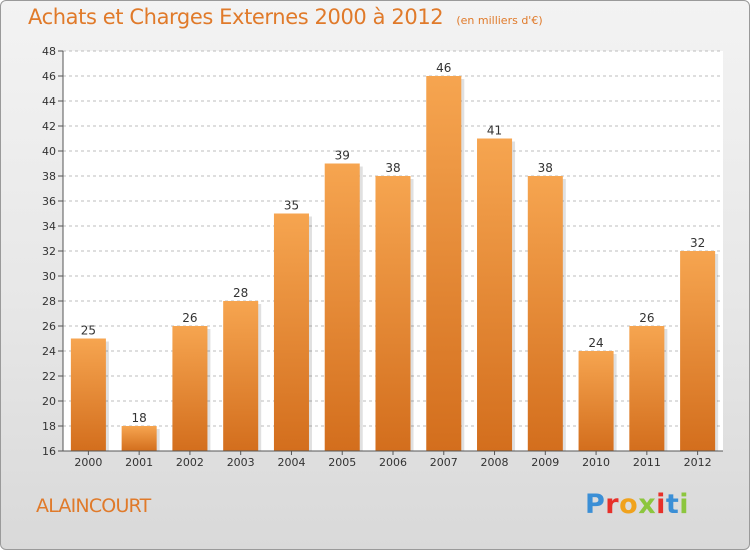 This screenshot has height=550, width=750. I want to click on y-tick-label: 22, so click(49, 376).